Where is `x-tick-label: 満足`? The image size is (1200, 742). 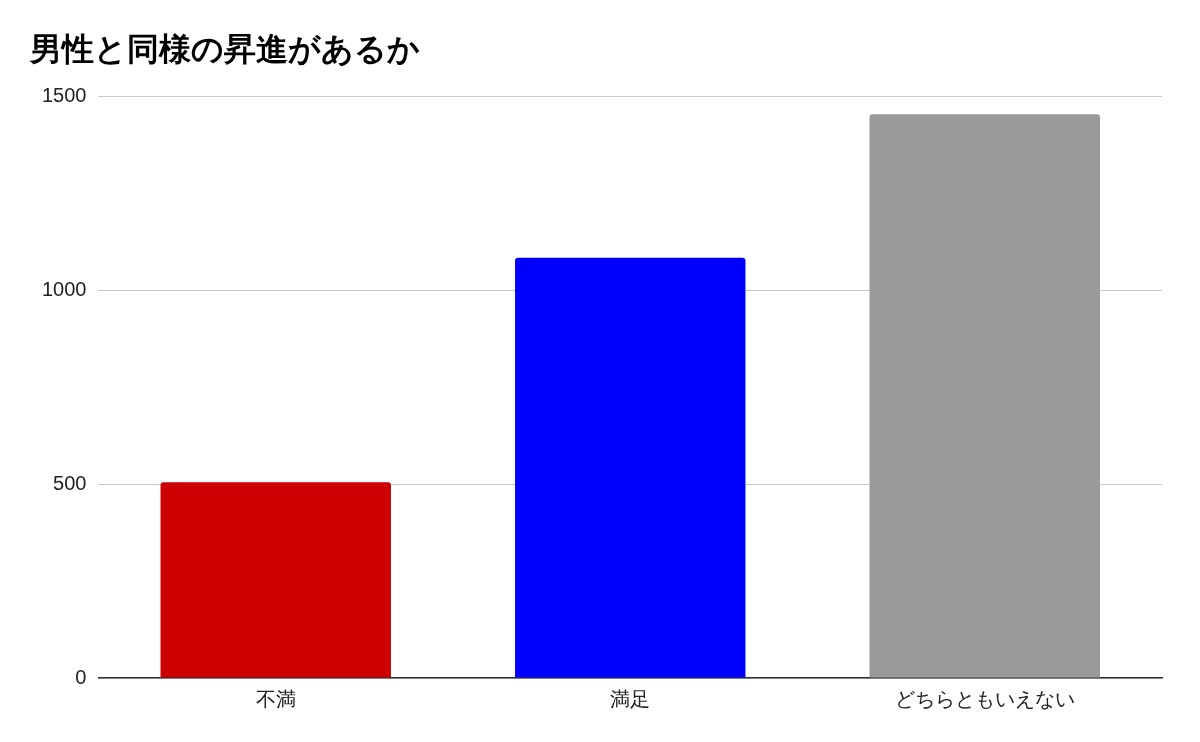
x-tick-label: 満足 is located at coordinates (630, 698).